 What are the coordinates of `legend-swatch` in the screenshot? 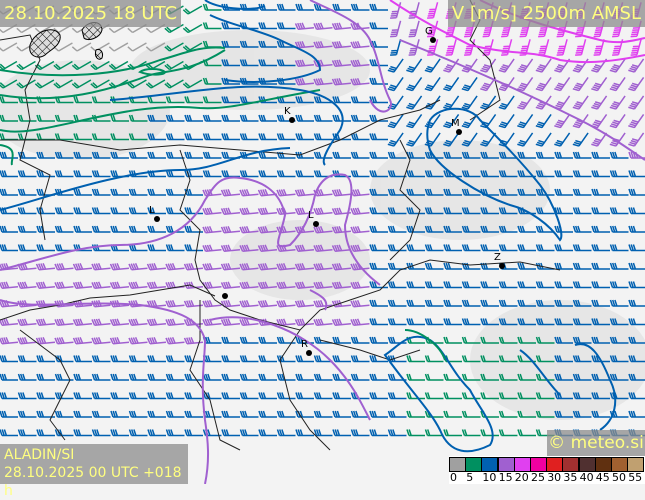 It's located at (636, 464).